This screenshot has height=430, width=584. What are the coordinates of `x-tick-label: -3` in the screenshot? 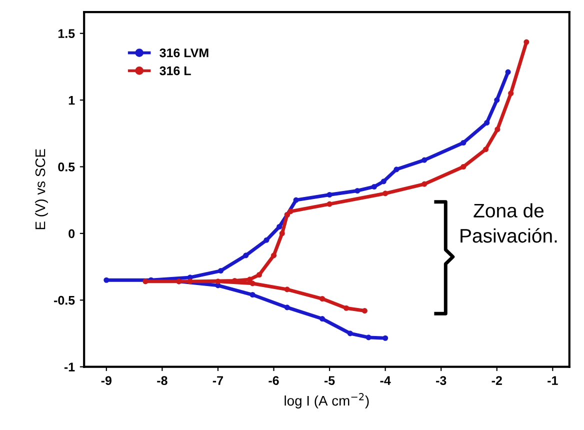 It's located at (441, 381).